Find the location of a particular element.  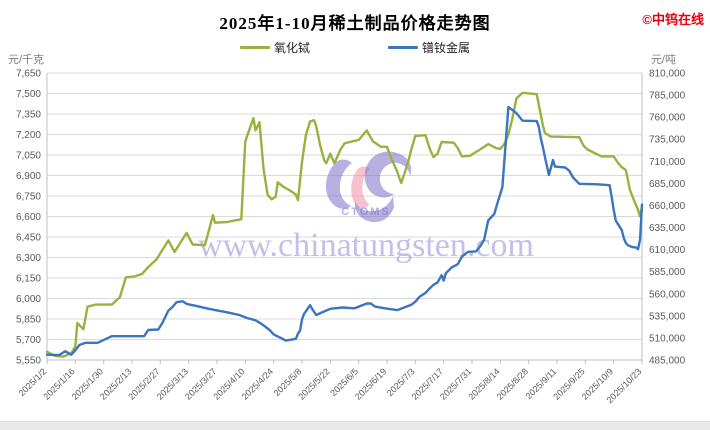

right-axis-tick-label: 610,000 is located at coordinates (667, 250).